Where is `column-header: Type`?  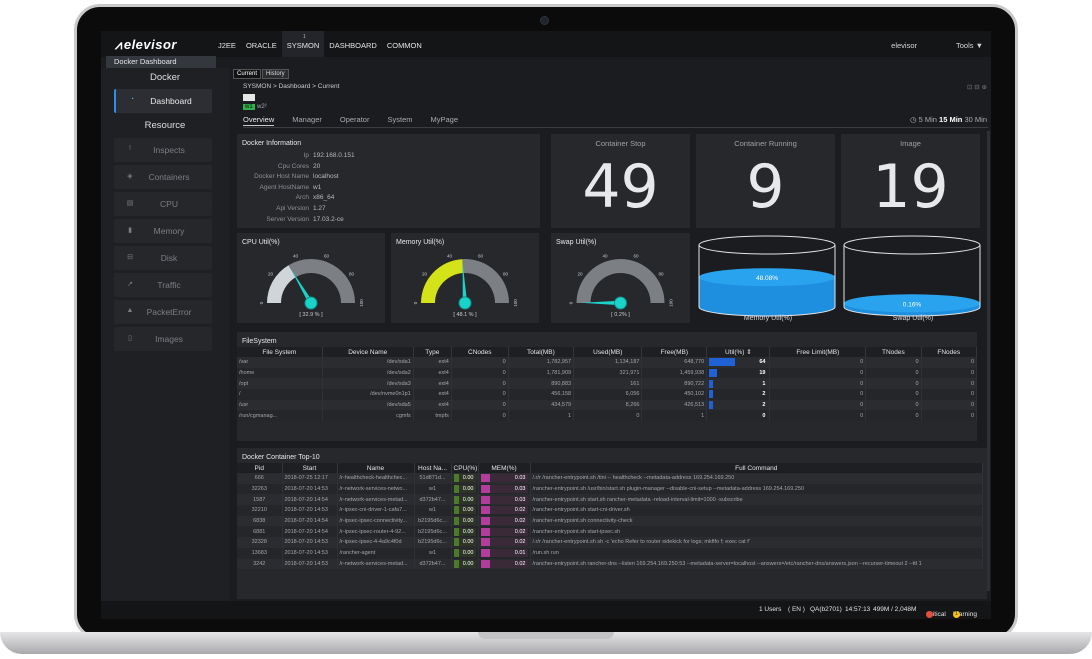
column-header: Type is located at coordinates (432, 352).